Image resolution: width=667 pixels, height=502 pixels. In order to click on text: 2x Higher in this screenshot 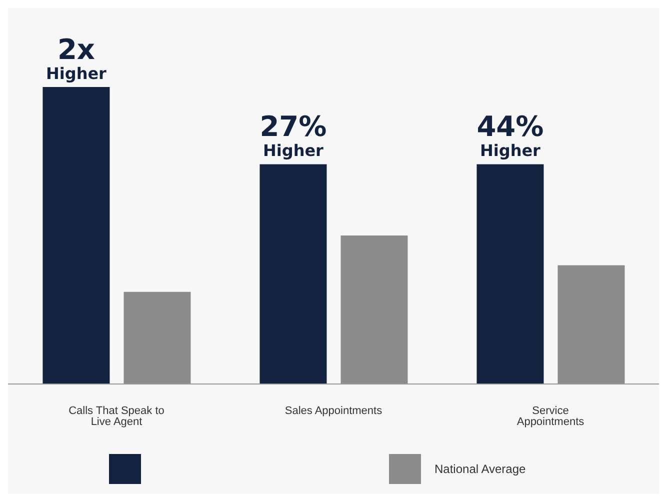, I will do `click(76, 58)`.